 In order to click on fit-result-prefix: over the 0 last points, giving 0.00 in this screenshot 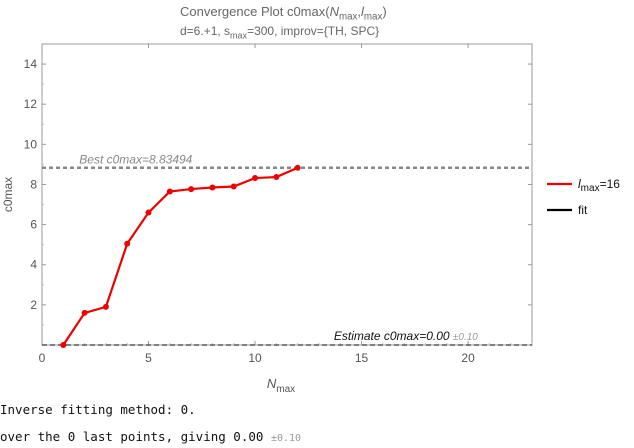, I will do `click(135, 436)`.